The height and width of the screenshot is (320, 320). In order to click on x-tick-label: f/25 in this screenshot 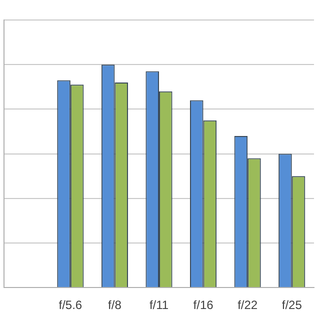, I will do `click(292, 305)`.